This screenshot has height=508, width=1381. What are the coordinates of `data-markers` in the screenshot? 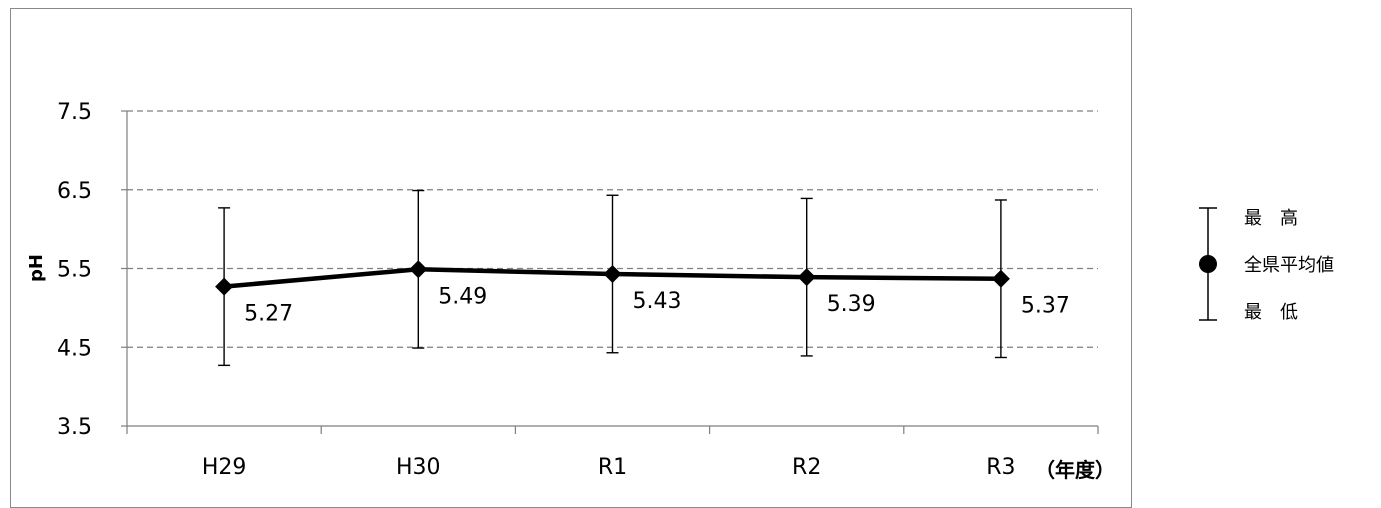 It's located at (612, 278).